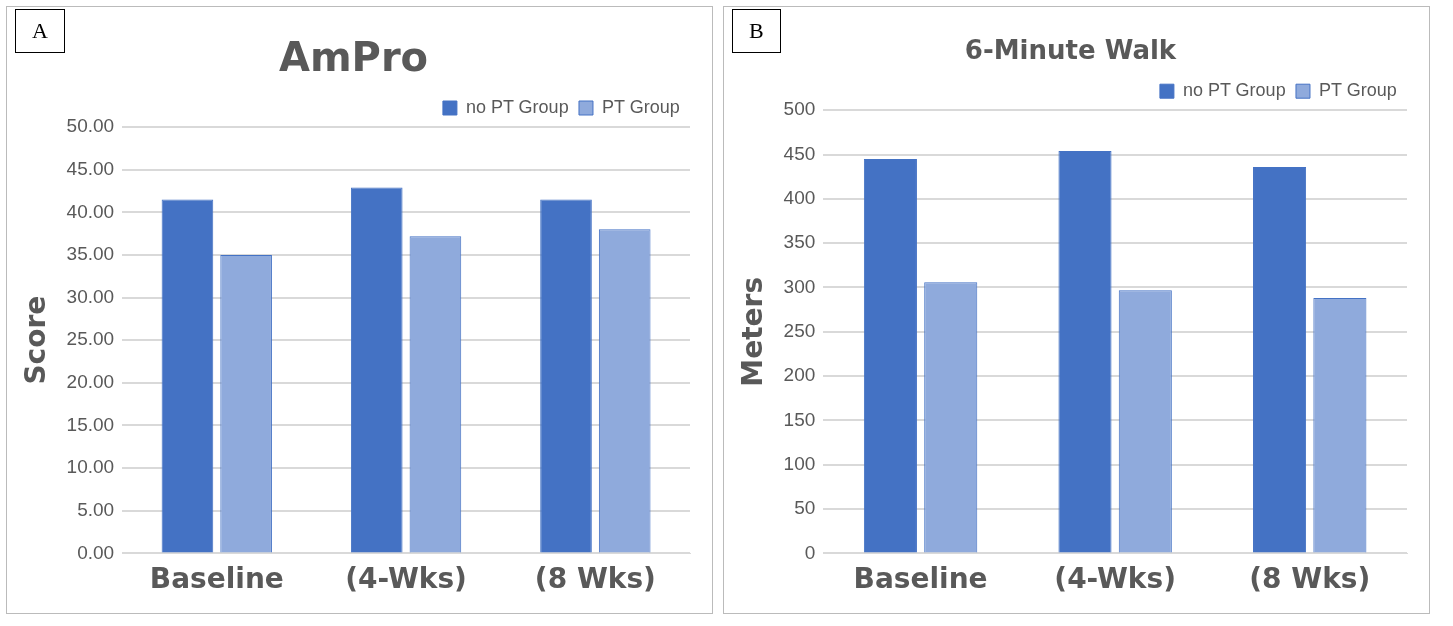 The height and width of the screenshot is (626, 1453). What do you see at coordinates (799, 463) in the screenshot?
I see `y-tick-label: 100` at bounding box center [799, 463].